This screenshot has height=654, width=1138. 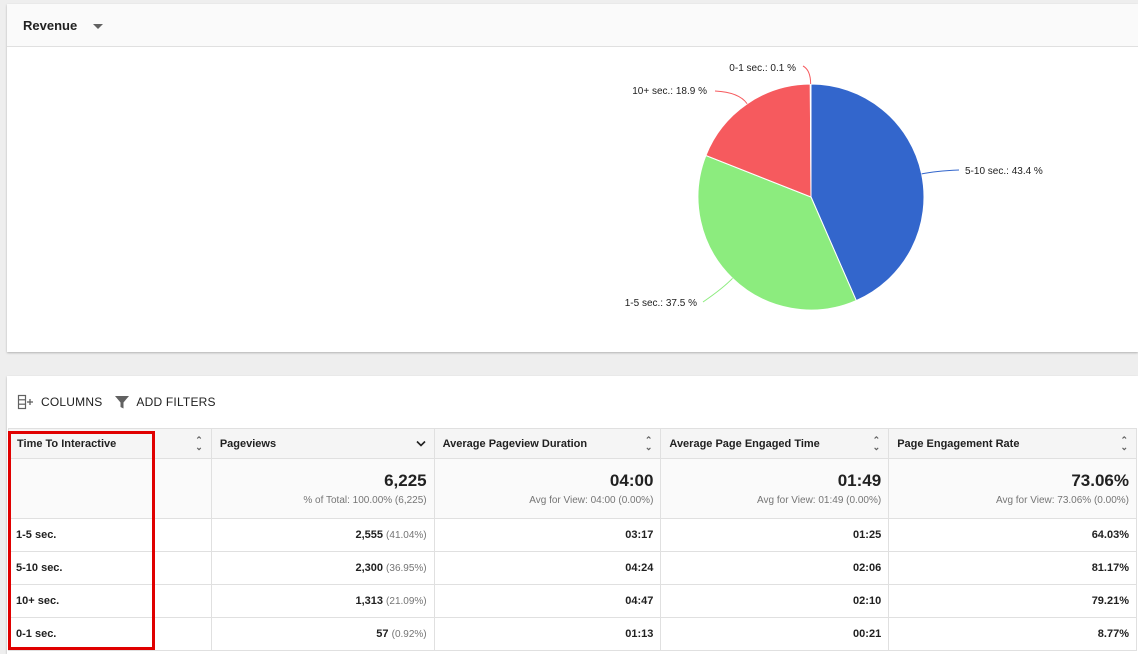 What do you see at coordinates (775, 568) in the screenshot?
I see `engaged-cell: 02:06` at bounding box center [775, 568].